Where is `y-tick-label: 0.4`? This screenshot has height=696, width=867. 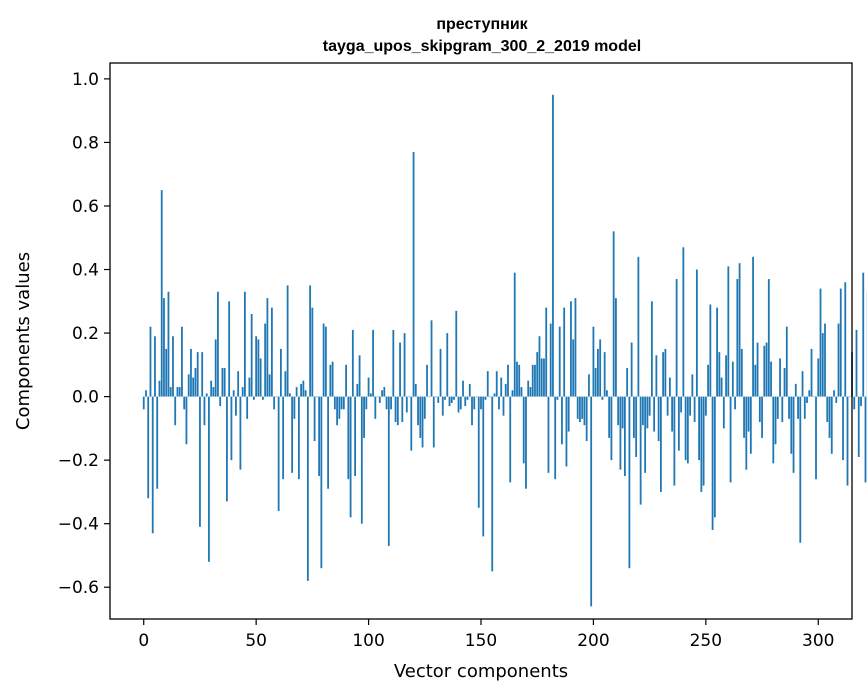 y-tick-label: 0.4 is located at coordinates (85, 271).